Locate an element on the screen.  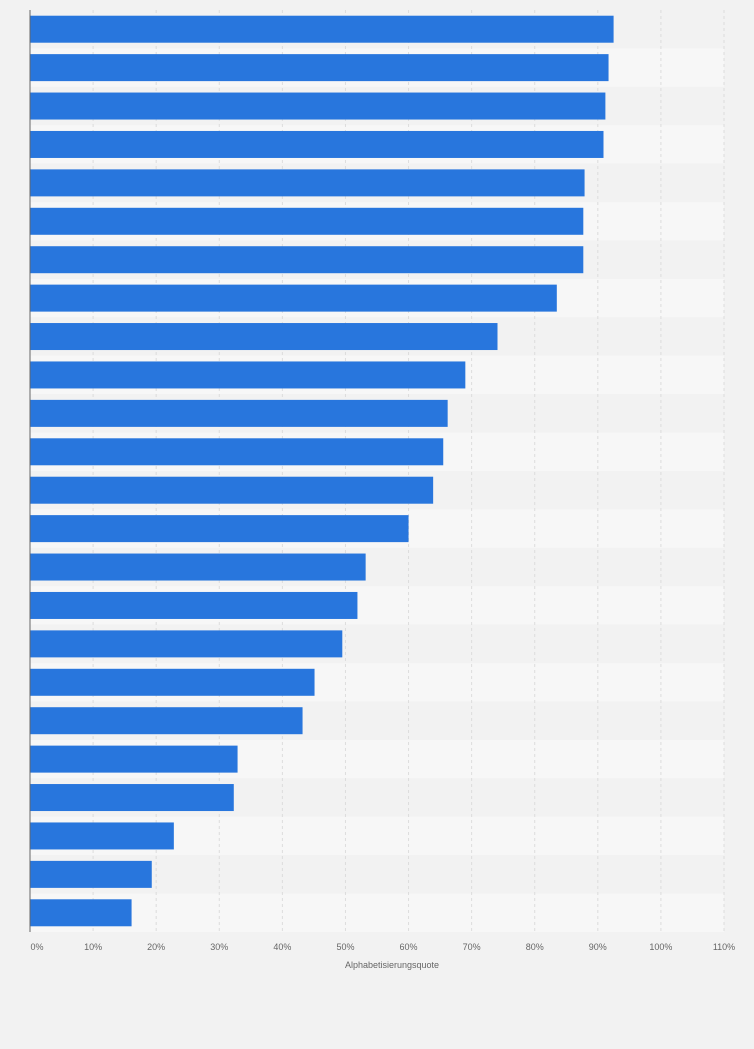
x-tick-label: 10% is located at coordinates (93, 947).